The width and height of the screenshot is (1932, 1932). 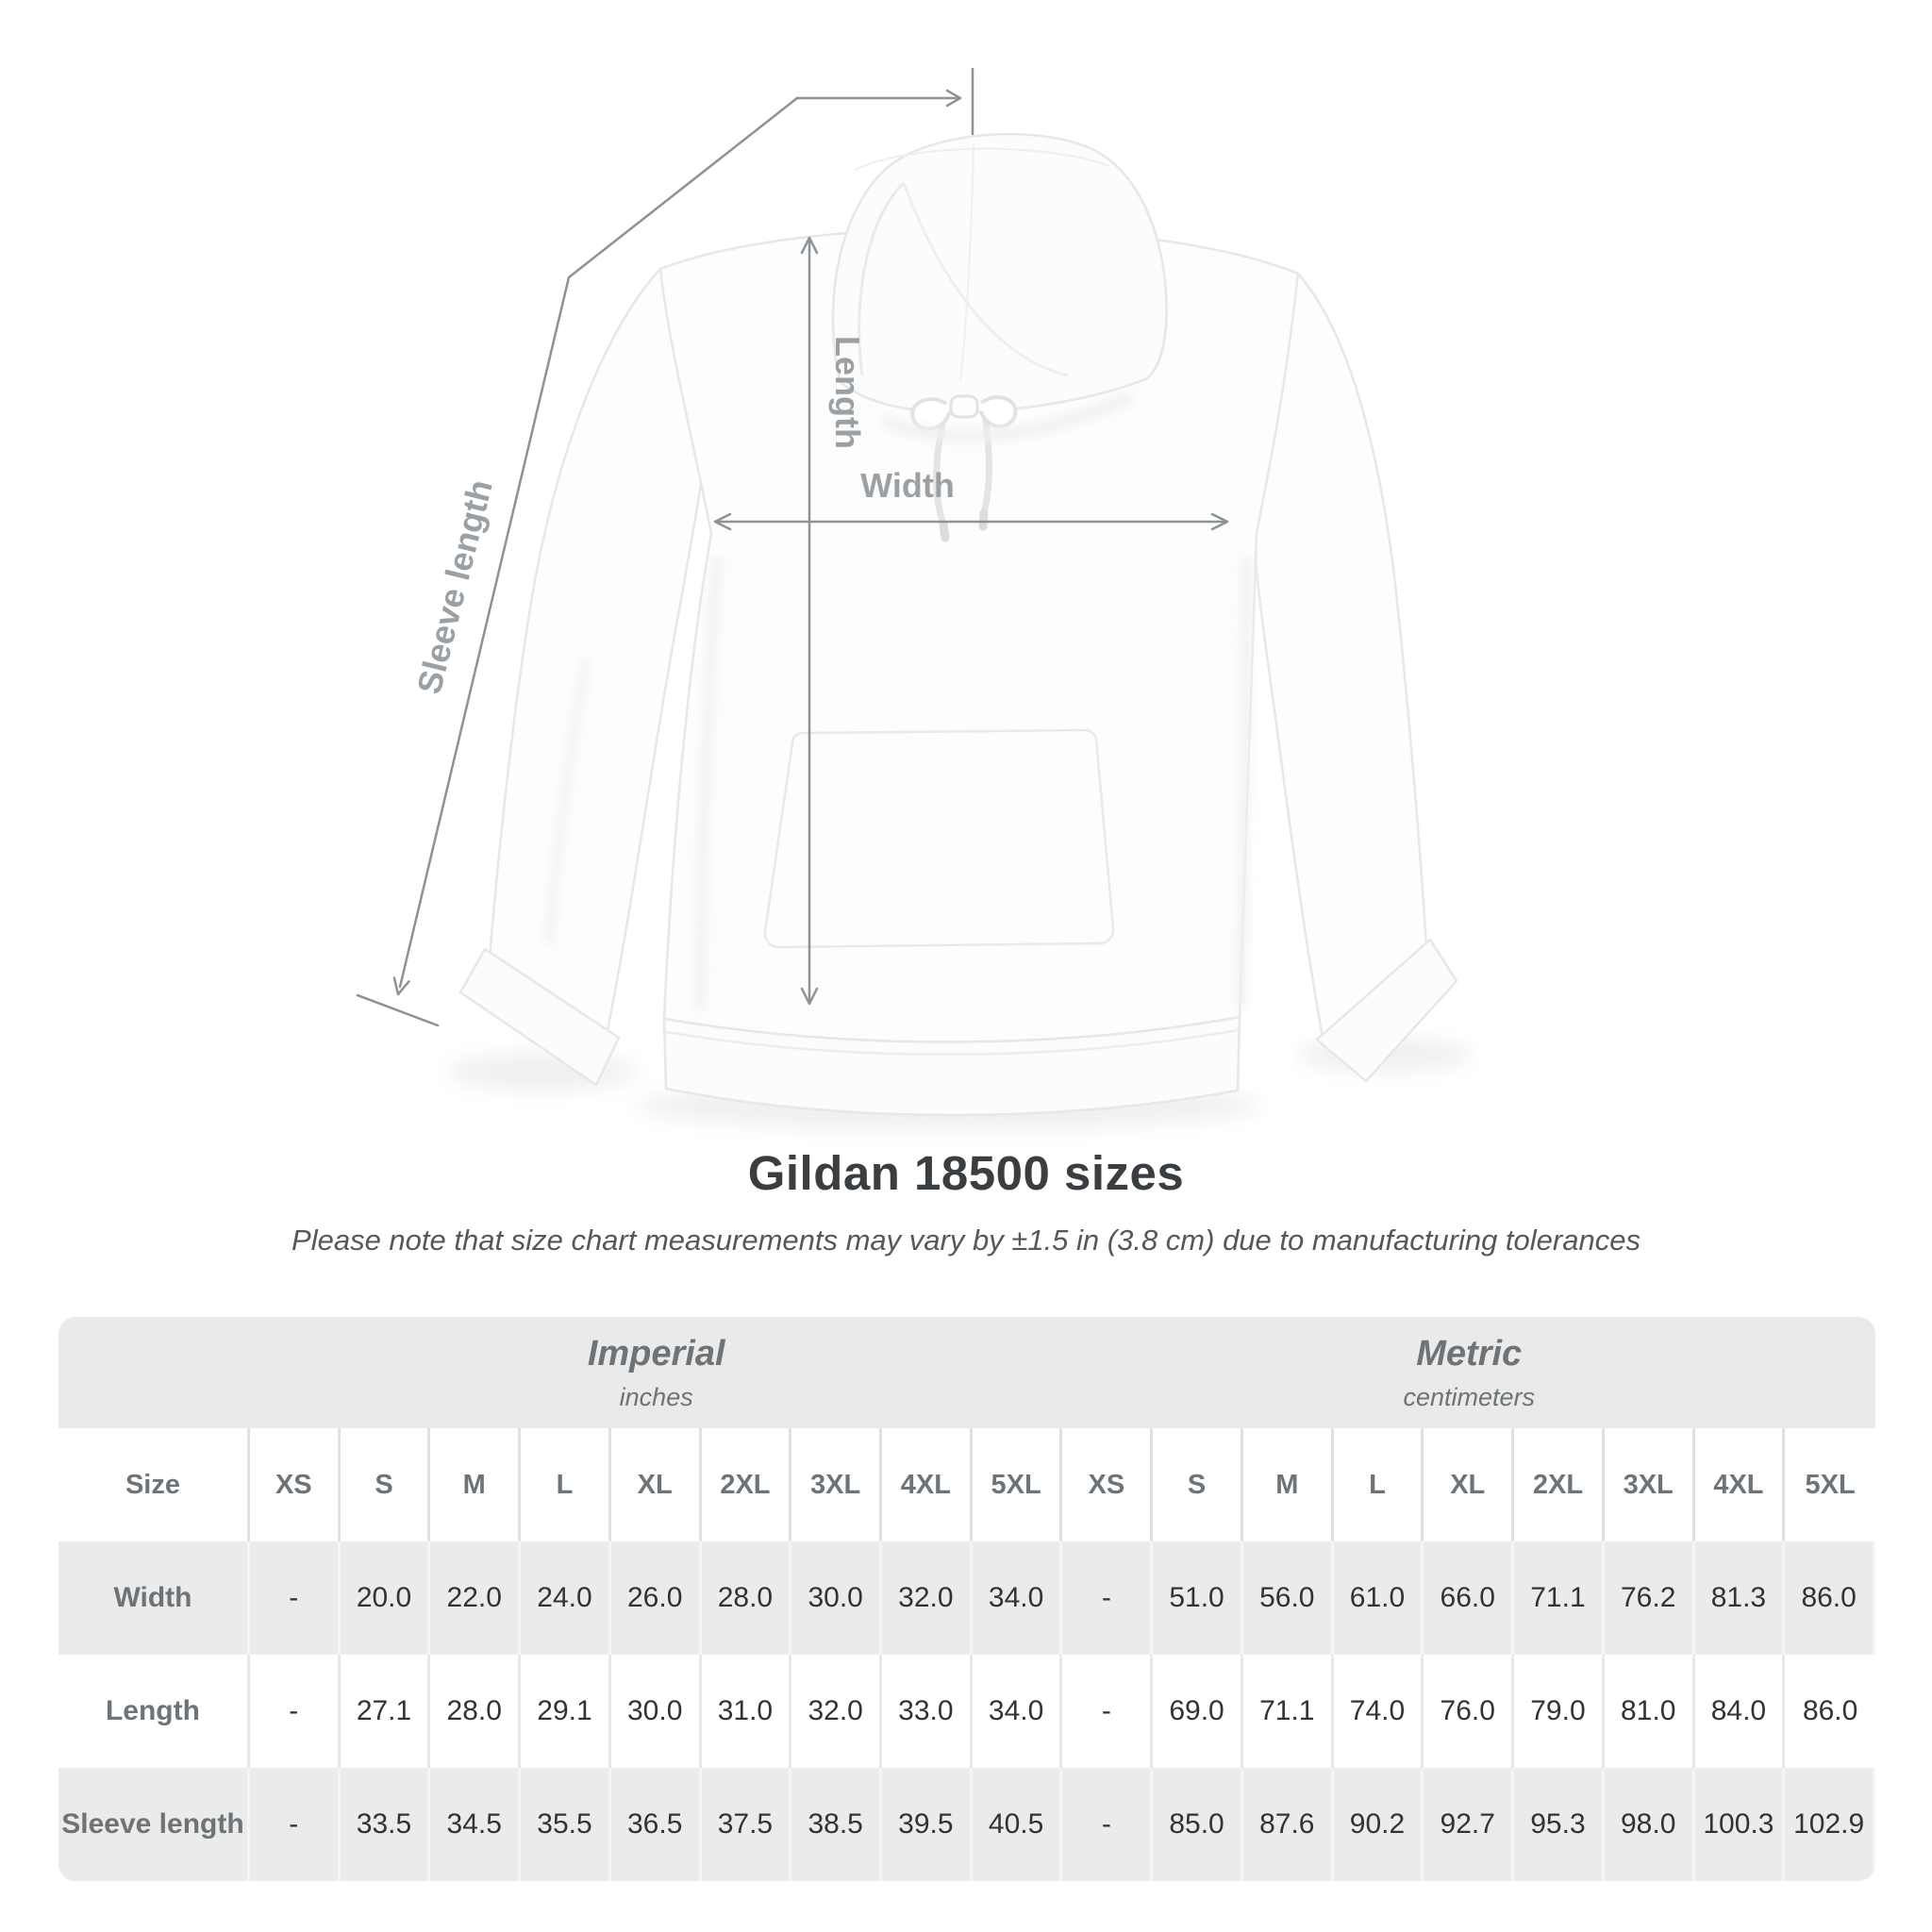 I want to click on hoodie-hood, so click(x=999, y=273).